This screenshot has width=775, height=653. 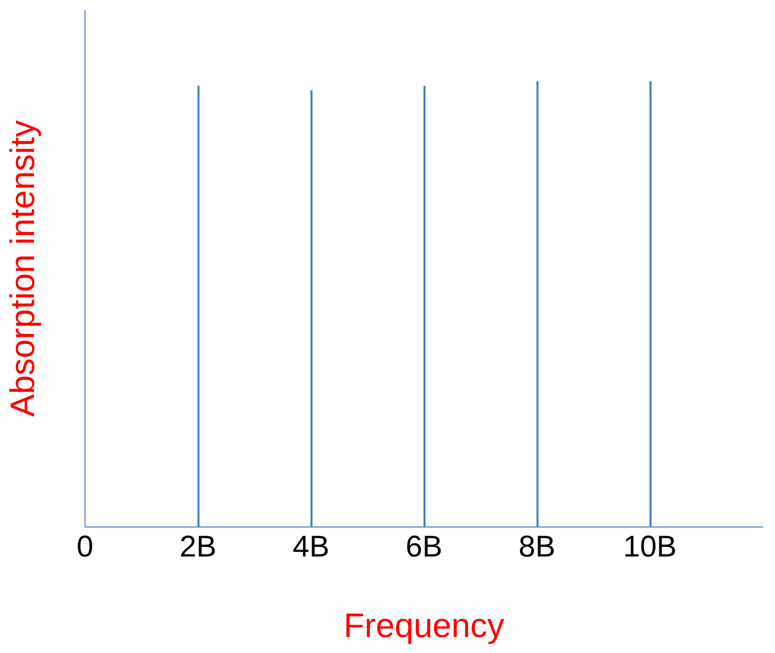 What do you see at coordinates (537, 547) in the screenshot?
I see `x-tick-label: 8B` at bounding box center [537, 547].